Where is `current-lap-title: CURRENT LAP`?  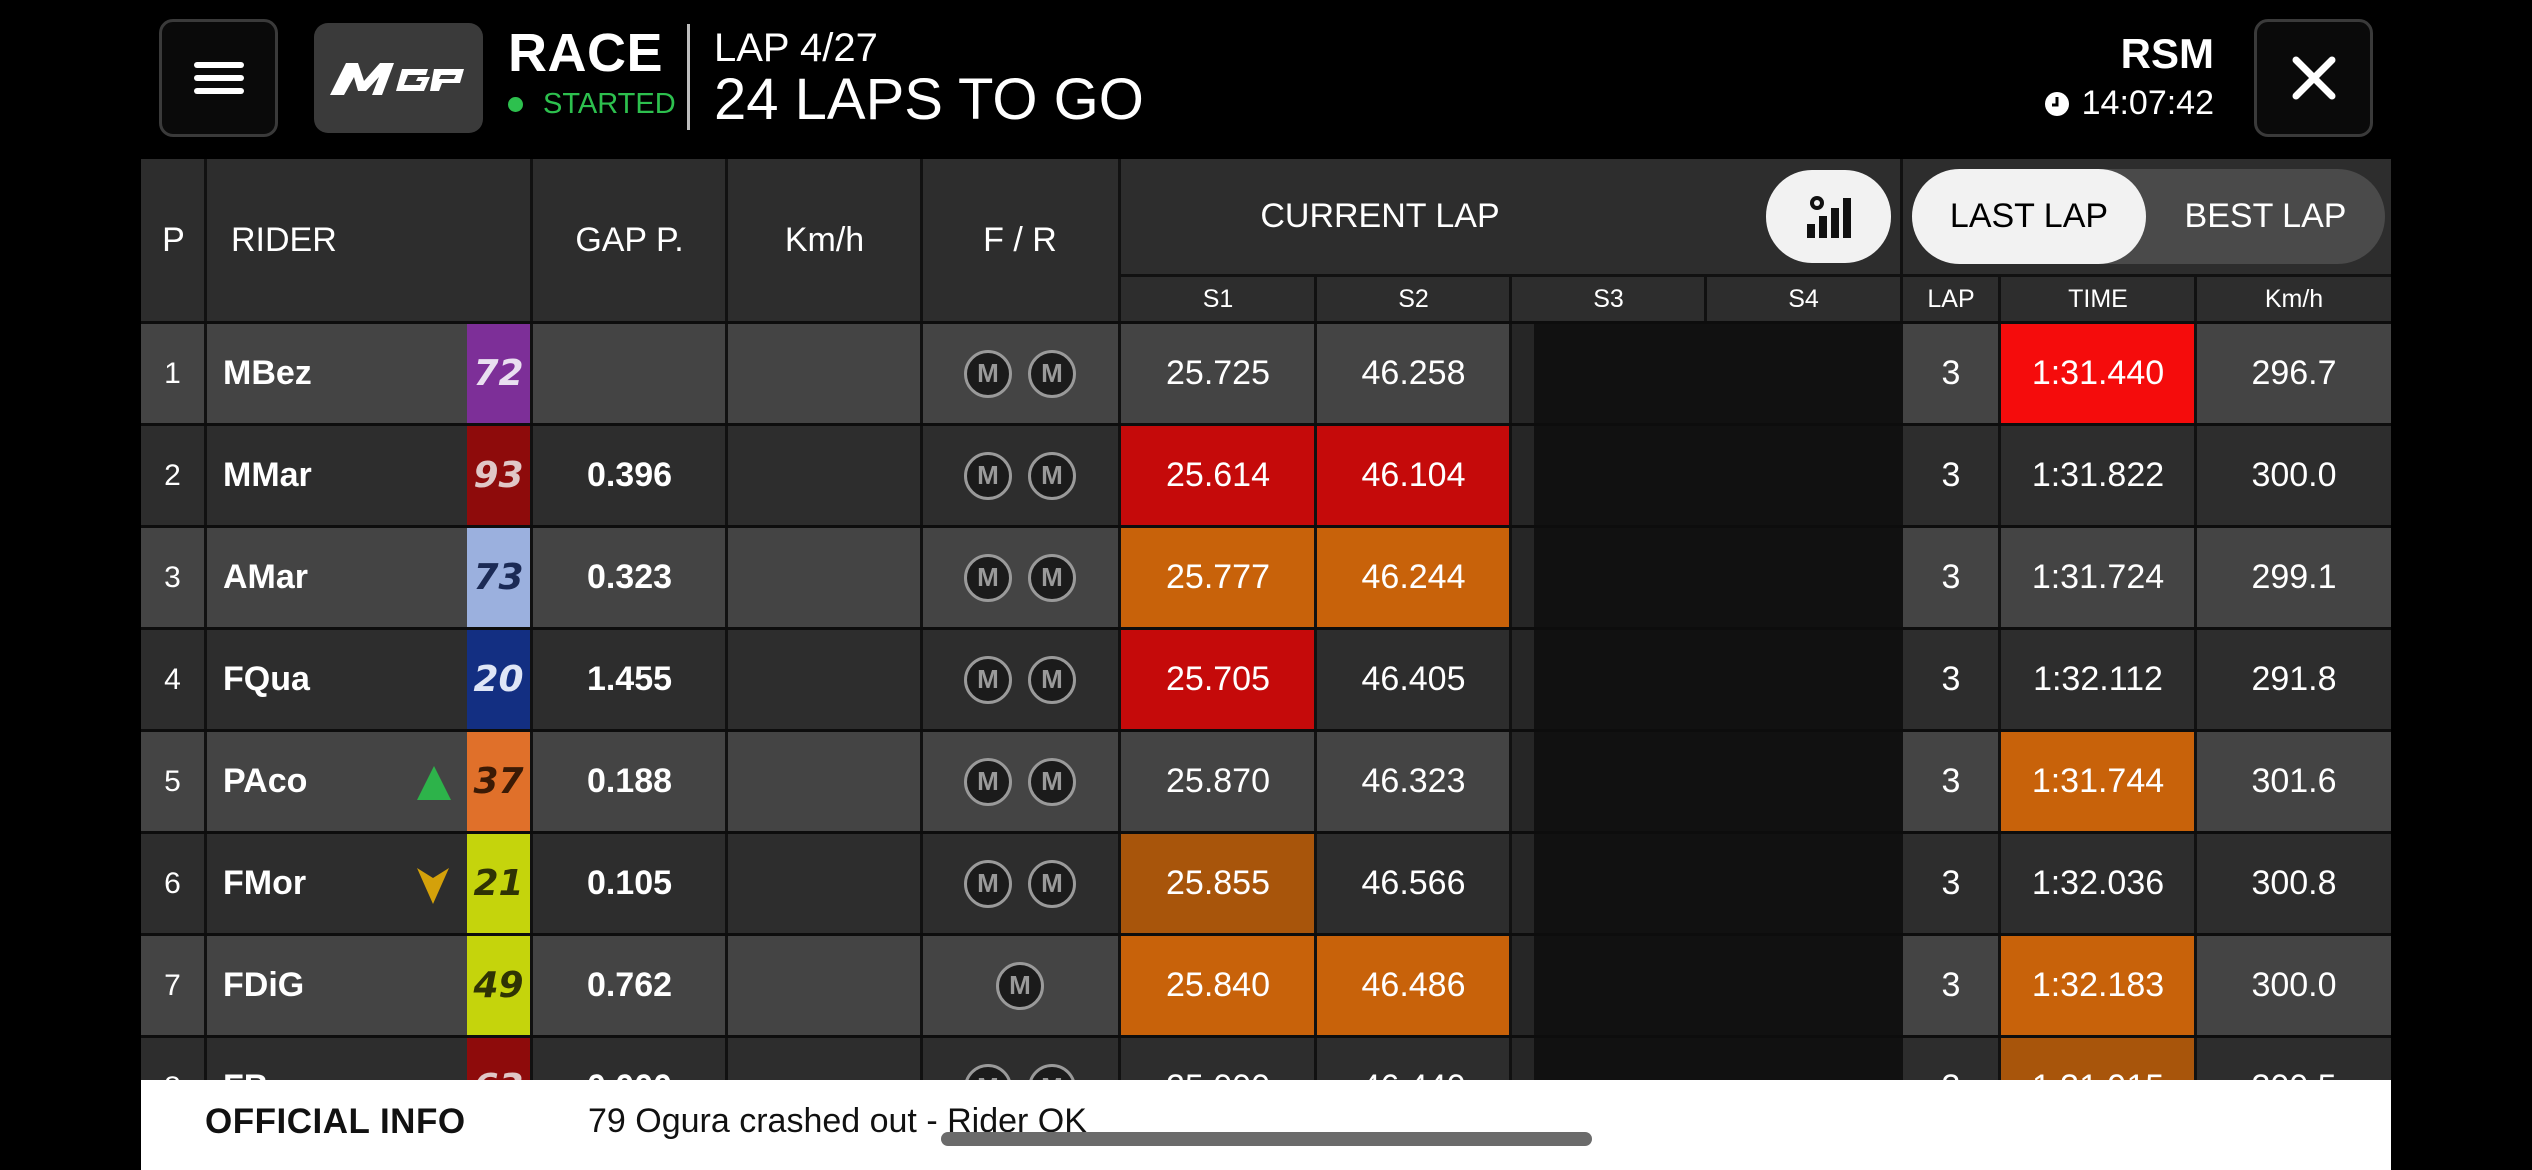 current-lap-title: CURRENT LAP is located at coordinates (1380, 216).